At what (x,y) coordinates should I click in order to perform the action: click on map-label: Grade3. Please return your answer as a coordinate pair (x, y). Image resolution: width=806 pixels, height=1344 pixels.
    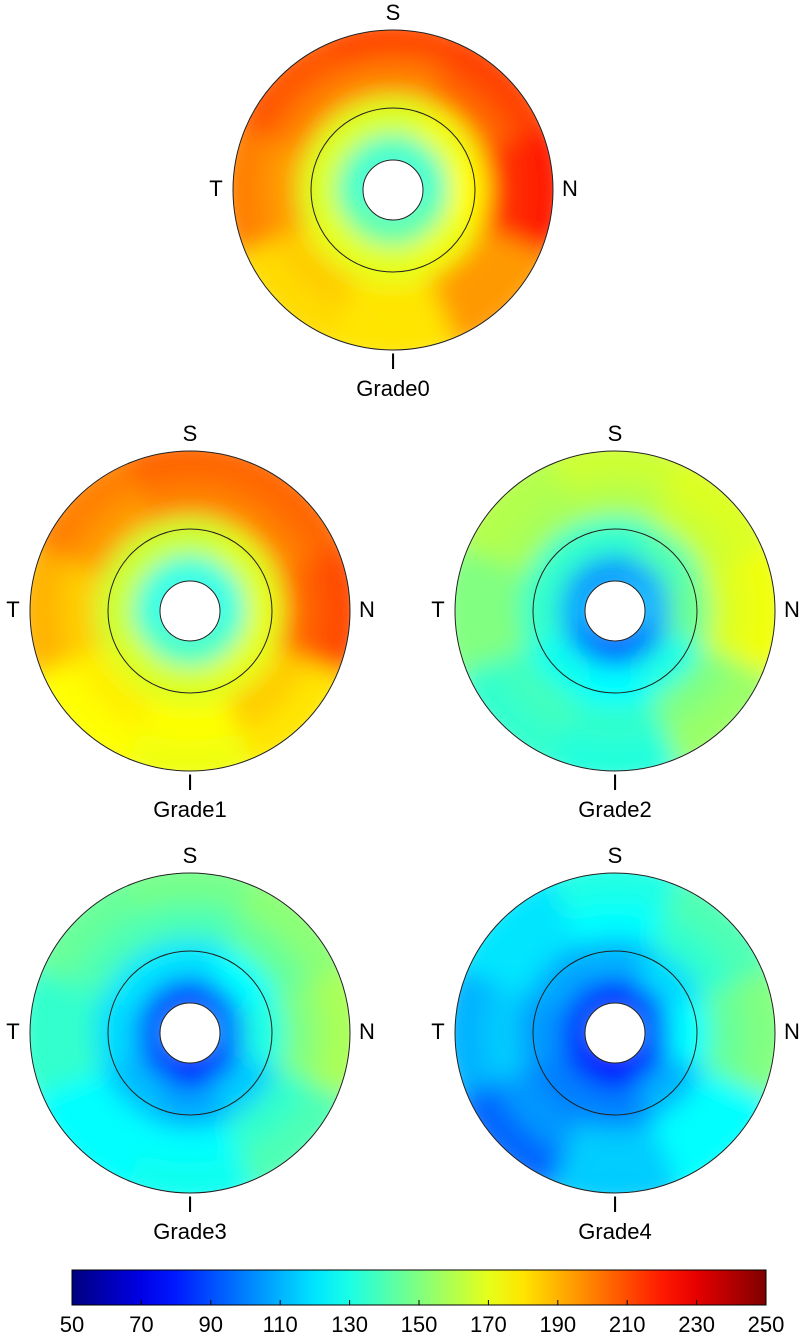
    Looking at the image, I should click on (189, 1231).